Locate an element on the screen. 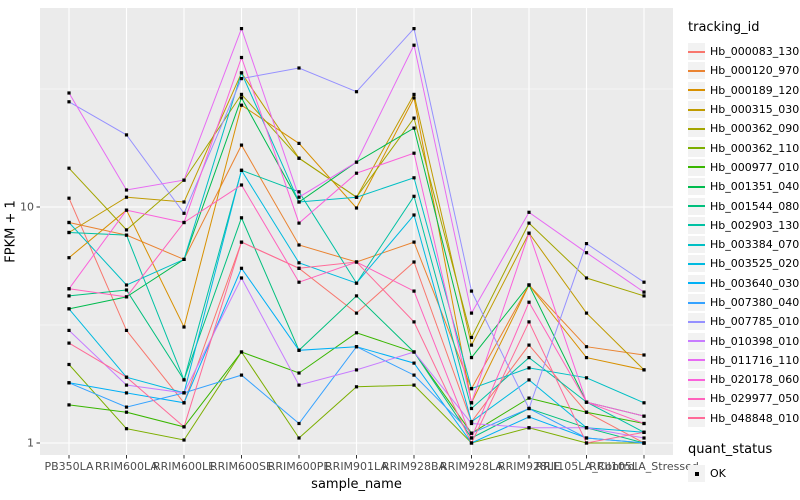 This screenshot has height=500, width=800. legend-entry: Hb_000362_090 is located at coordinates (744, 128).